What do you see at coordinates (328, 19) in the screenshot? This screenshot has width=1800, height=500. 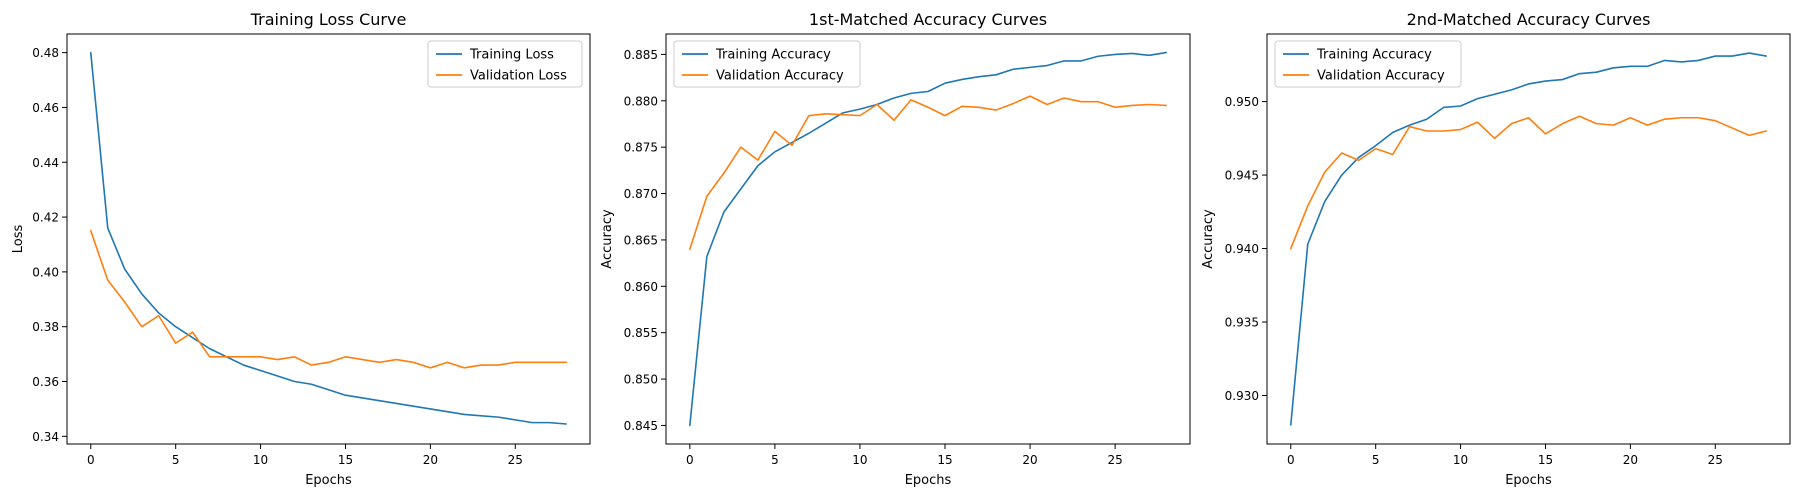 I see `chart-title: Training Loss Curve` at bounding box center [328, 19].